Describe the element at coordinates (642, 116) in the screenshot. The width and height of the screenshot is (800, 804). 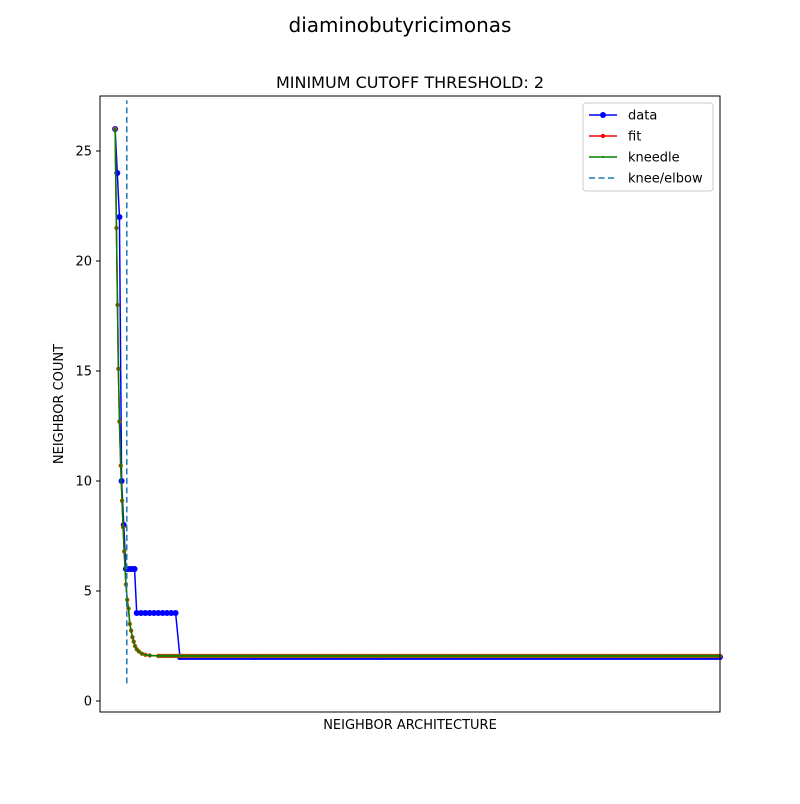
I see `legend-label: data` at that location.